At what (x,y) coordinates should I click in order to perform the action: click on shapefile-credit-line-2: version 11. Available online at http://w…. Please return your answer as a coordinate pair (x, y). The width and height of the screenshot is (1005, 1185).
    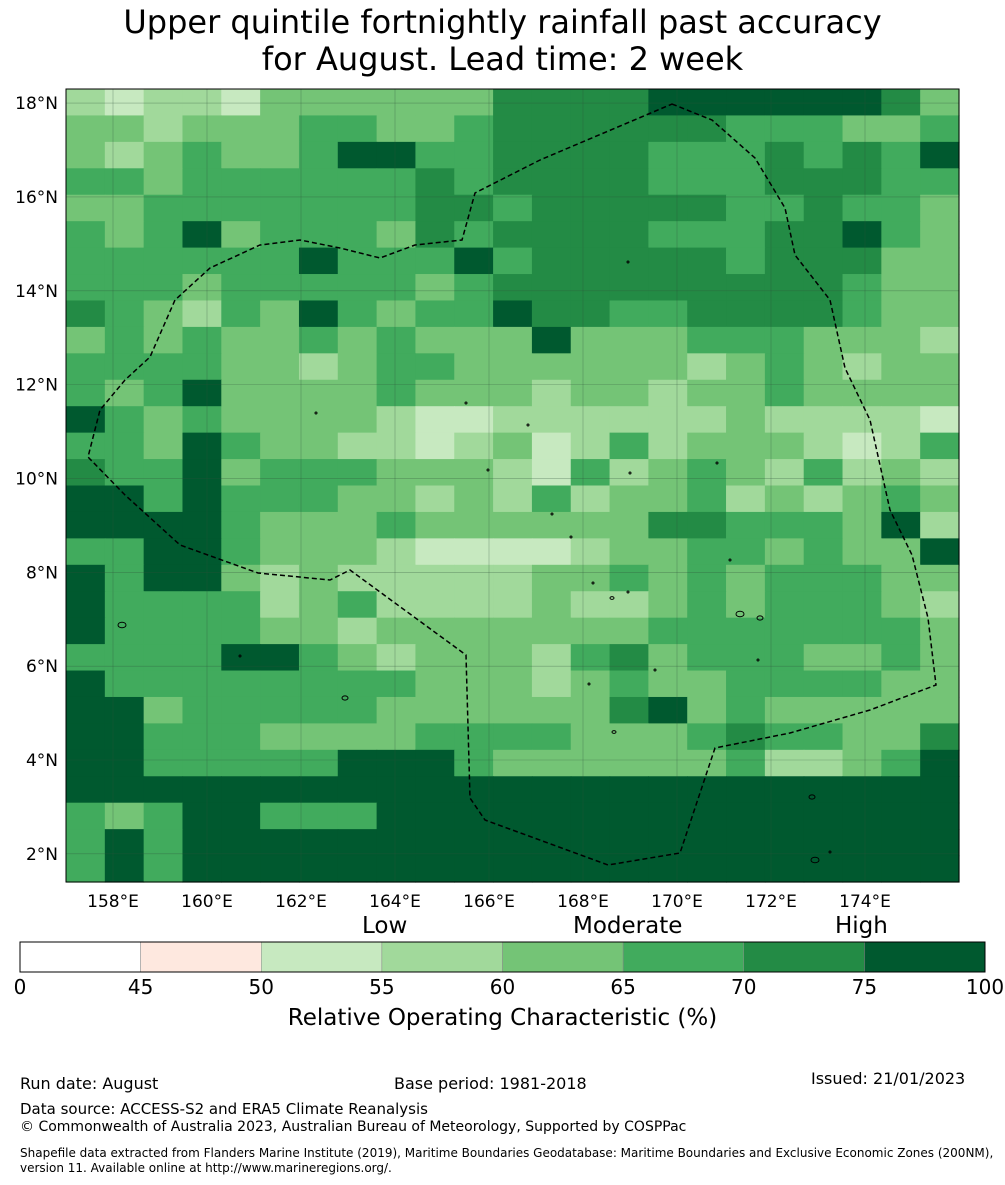
    Looking at the image, I should click on (206, 1168).